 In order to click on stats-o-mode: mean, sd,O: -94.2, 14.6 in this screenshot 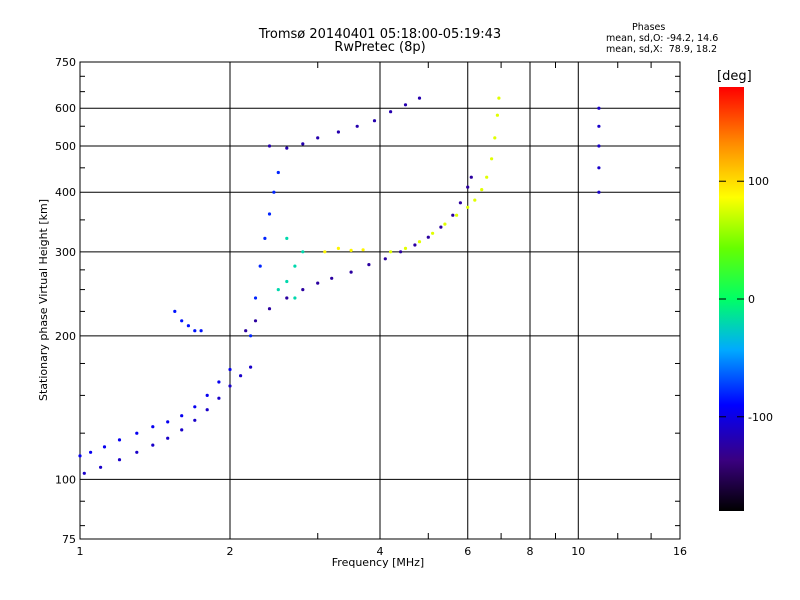, I will do `click(662, 38)`.